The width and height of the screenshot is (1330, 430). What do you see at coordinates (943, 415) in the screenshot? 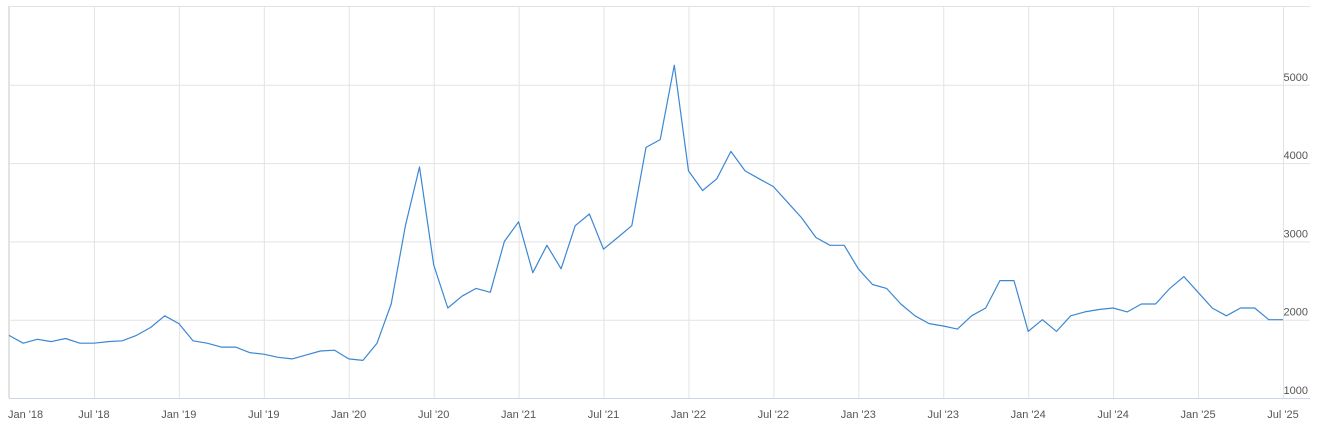
I see `x-tick-label: Jul '23` at bounding box center [943, 415].